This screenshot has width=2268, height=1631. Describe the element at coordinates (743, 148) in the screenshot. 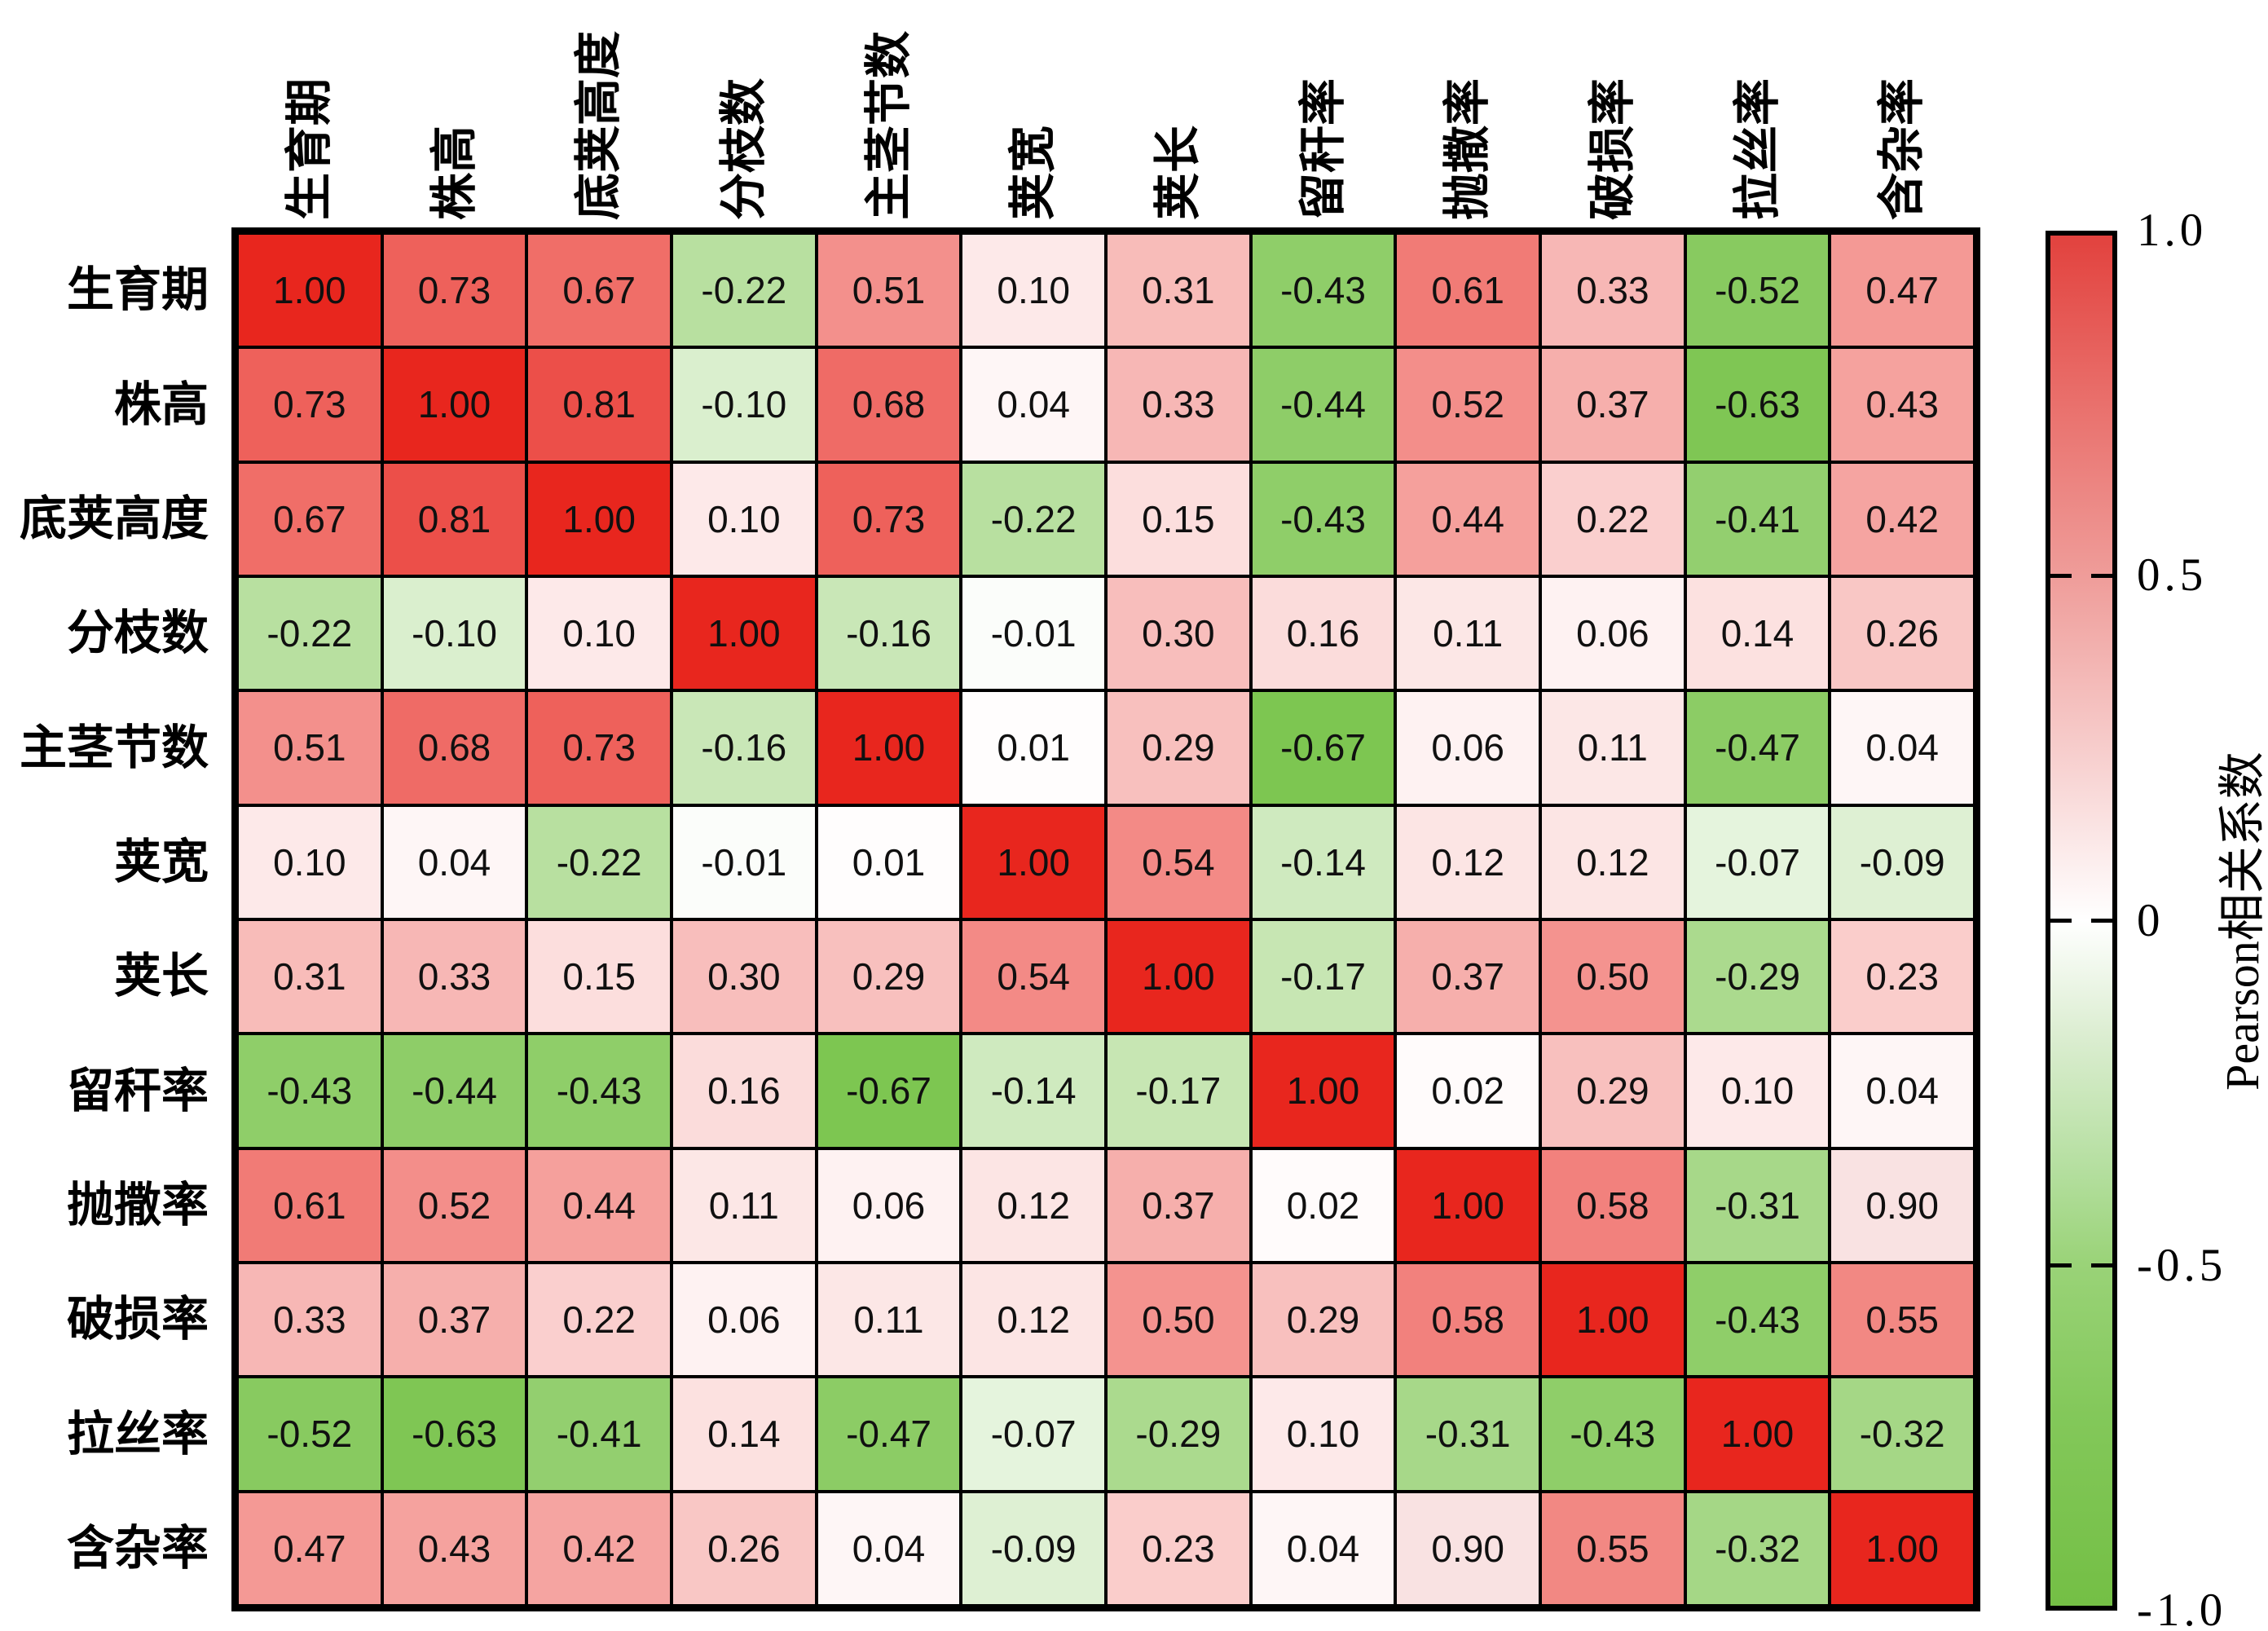

I see `column-label: 分枝数` at that location.